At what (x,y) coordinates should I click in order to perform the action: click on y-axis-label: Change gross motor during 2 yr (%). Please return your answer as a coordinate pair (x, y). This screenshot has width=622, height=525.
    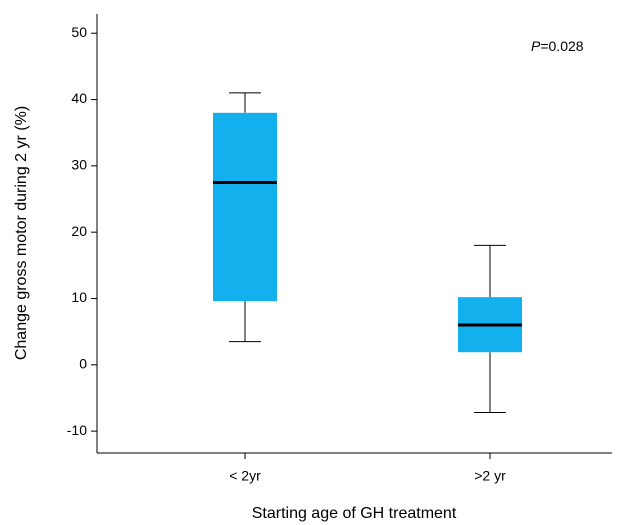
    Looking at the image, I should click on (21, 233).